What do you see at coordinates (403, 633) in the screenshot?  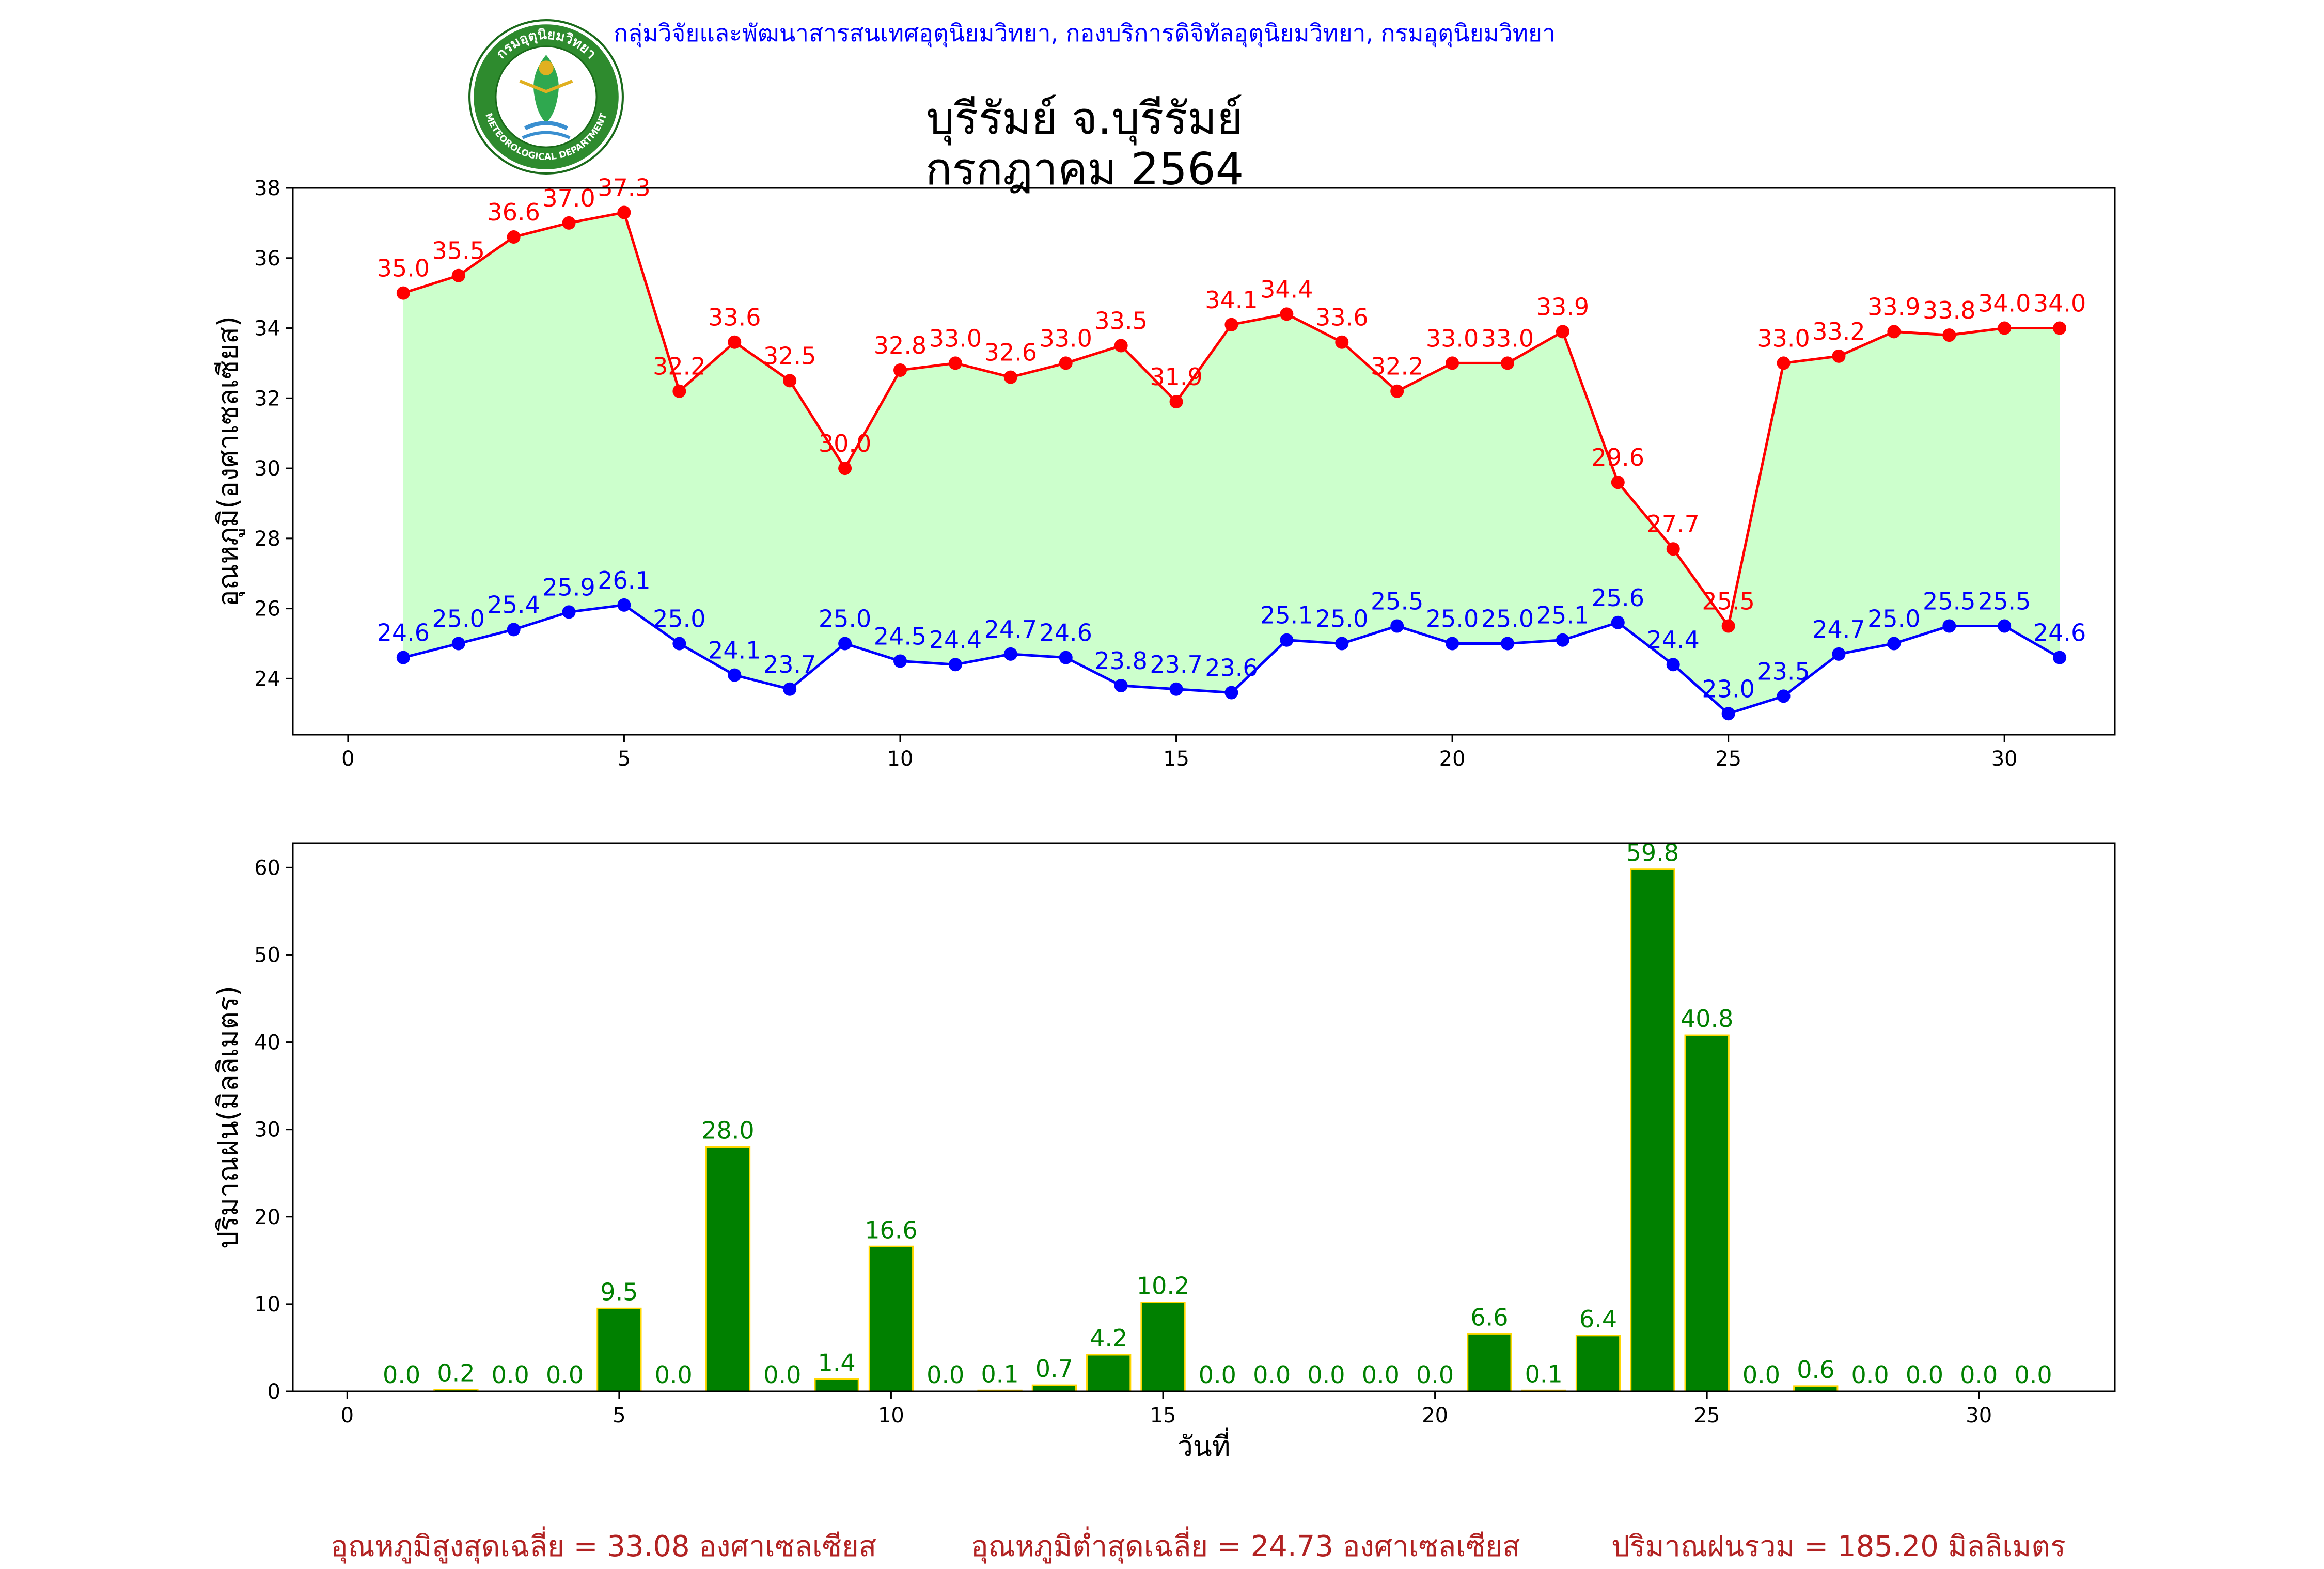 I see `min-temp-data-label: 24.6` at bounding box center [403, 633].